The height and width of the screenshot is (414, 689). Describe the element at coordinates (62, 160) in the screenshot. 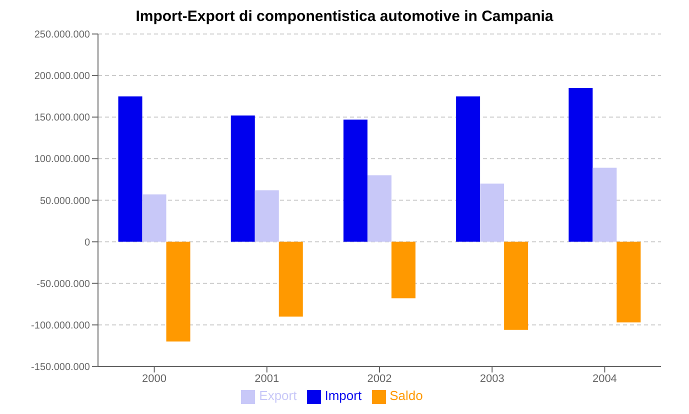

I see `y-tick-label: 100.000.000` at that location.